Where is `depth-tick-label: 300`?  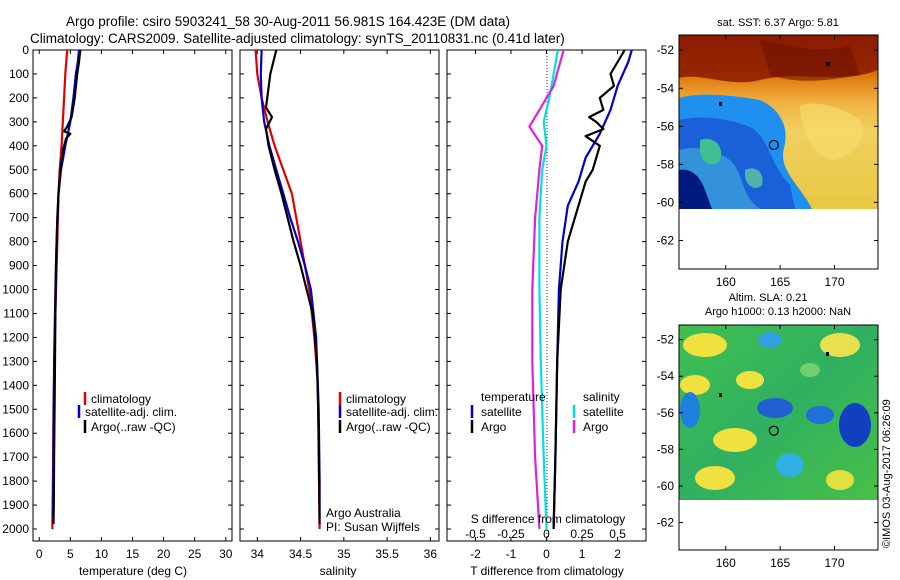 depth-tick-label: 300 is located at coordinates (19, 122).